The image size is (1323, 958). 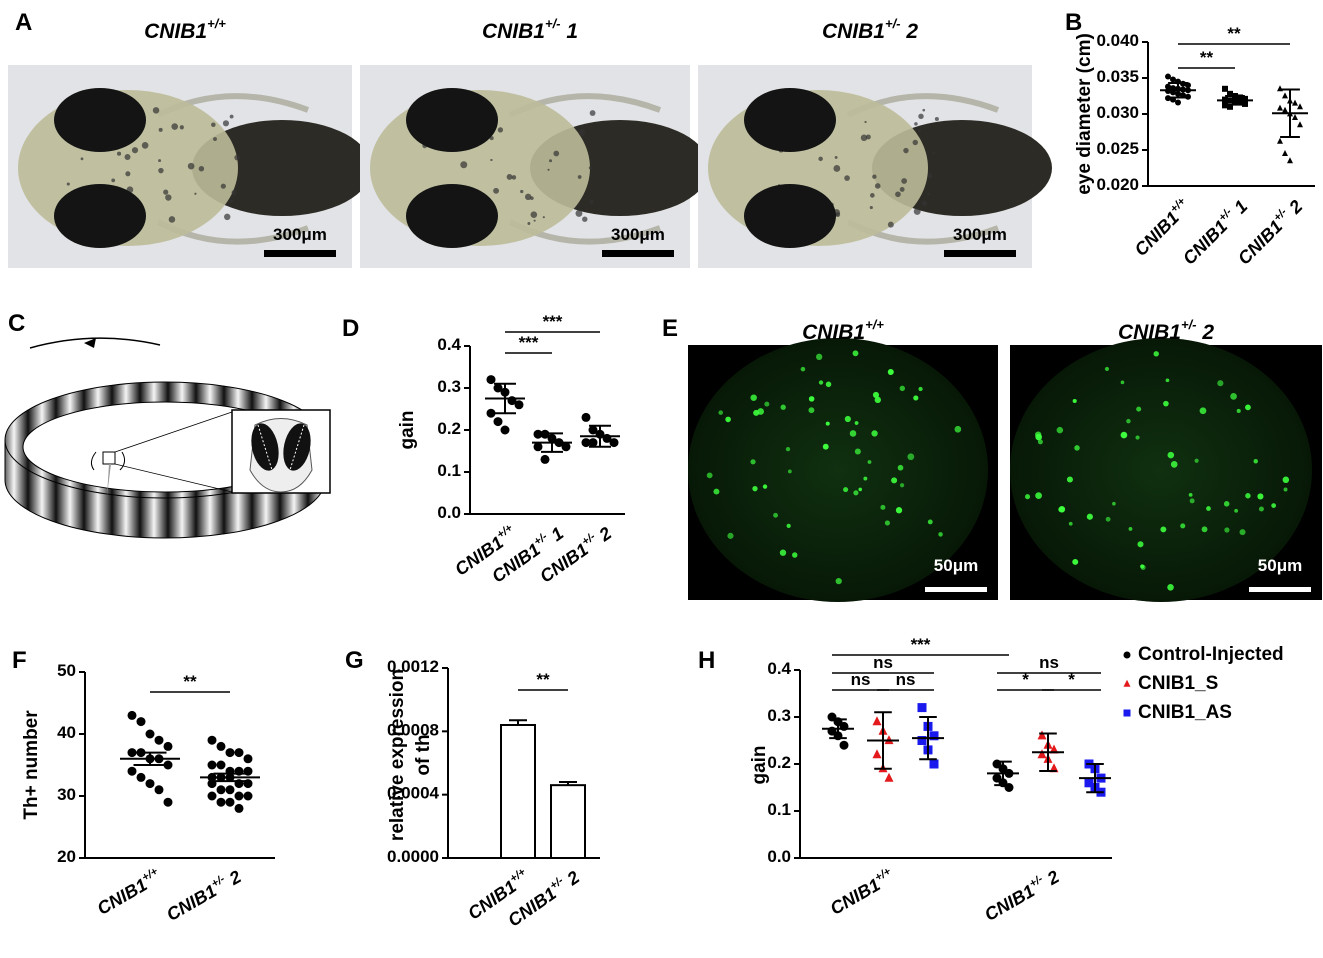 What do you see at coordinates (906, 679) in the screenshot?
I see `significance-label: ns` at bounding box center [906, 679].